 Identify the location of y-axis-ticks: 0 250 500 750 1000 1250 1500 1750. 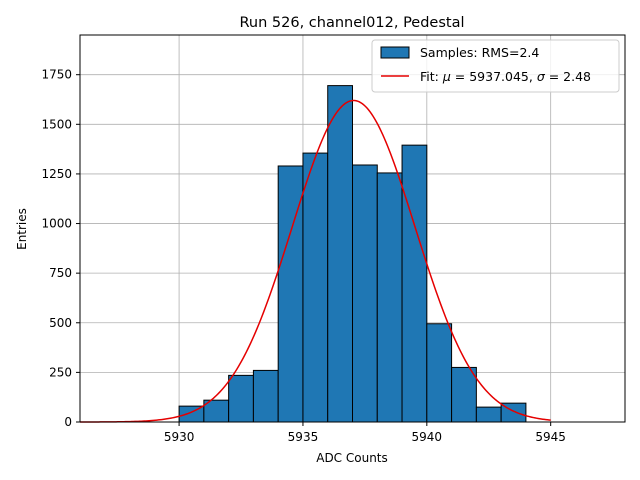
(60, 248).